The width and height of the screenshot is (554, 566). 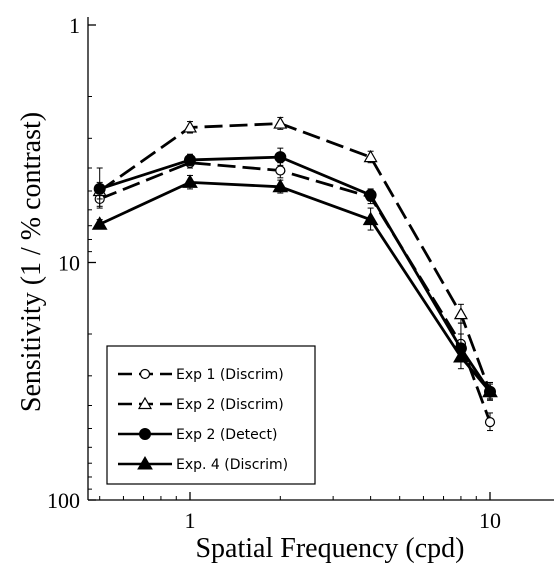 What do you see at coordinates (343, 520) in the screenshot?
I see `x-tick-labels: 1 10` at bounding box center [343, 520].